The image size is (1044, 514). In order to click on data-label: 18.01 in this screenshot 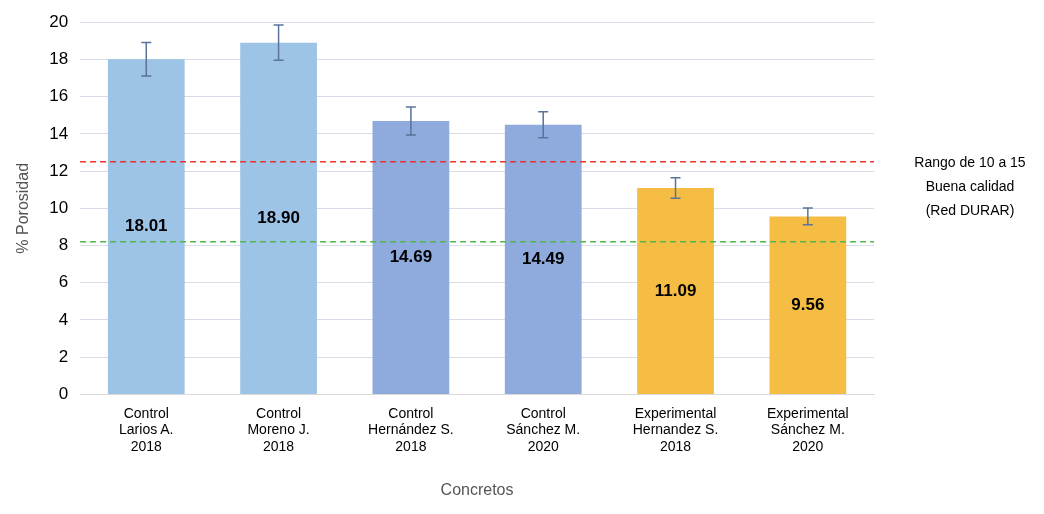, I will do `click(146, 226)`.